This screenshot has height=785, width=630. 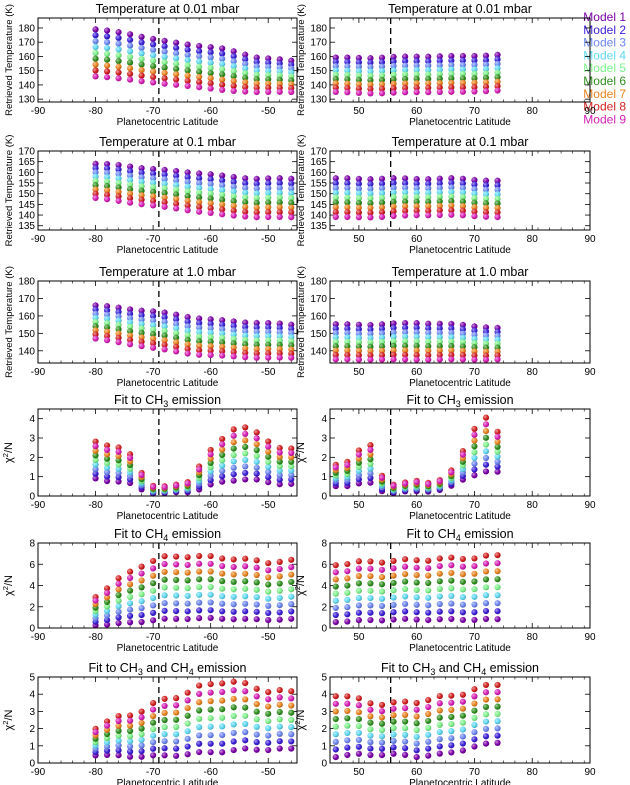 I want to click on y-tick-label: 160, so click(x=318, y=316).